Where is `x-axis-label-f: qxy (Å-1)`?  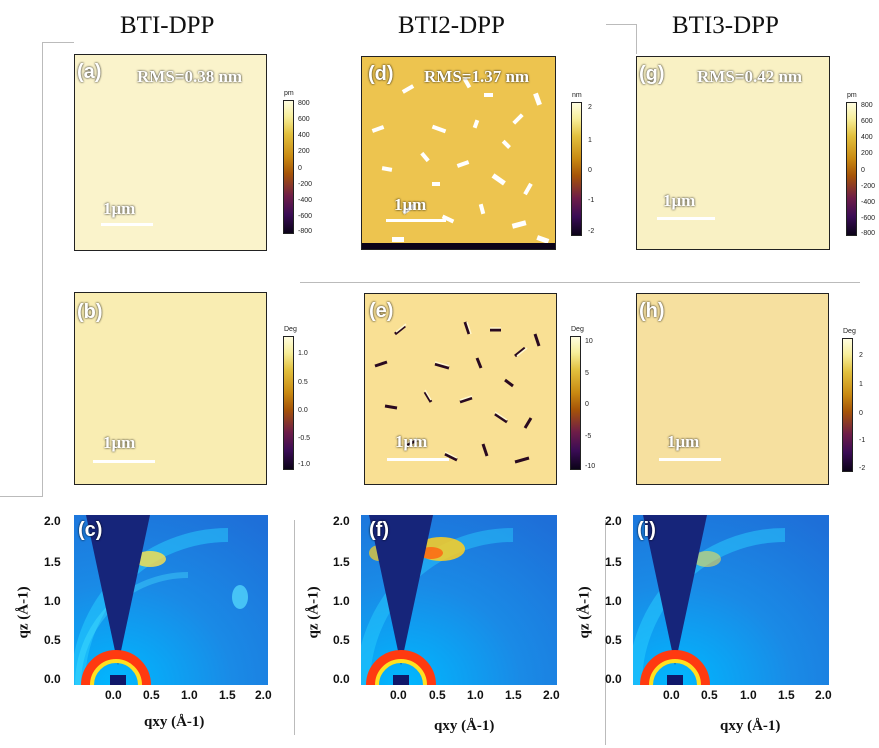
x-axis-label-f: qxy (Å-1) is located at coordinates (464, 726).